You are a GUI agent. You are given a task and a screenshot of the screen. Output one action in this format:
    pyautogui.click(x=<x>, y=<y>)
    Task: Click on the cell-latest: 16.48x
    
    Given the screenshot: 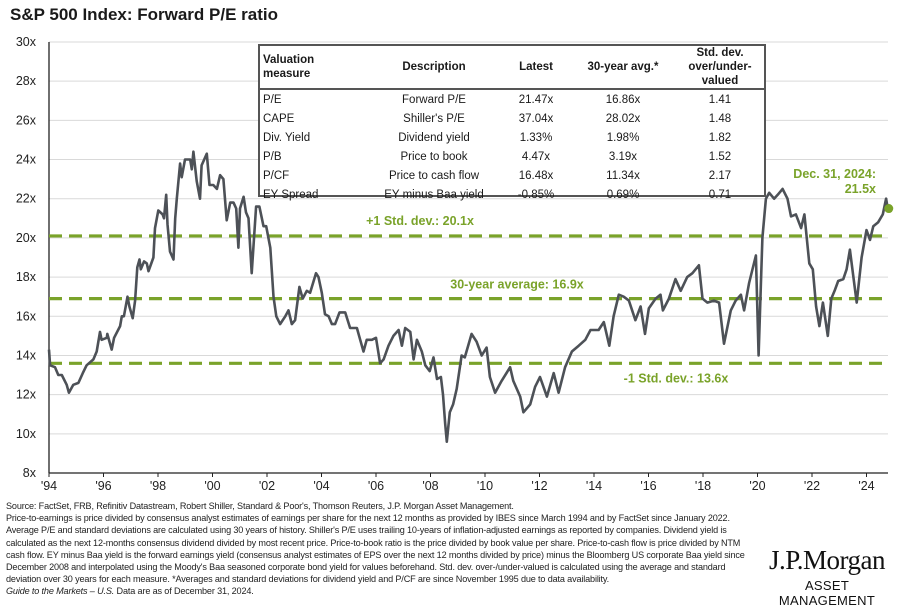 What is the action you would take?
    pyautogui.click(x=536, y=175)
    